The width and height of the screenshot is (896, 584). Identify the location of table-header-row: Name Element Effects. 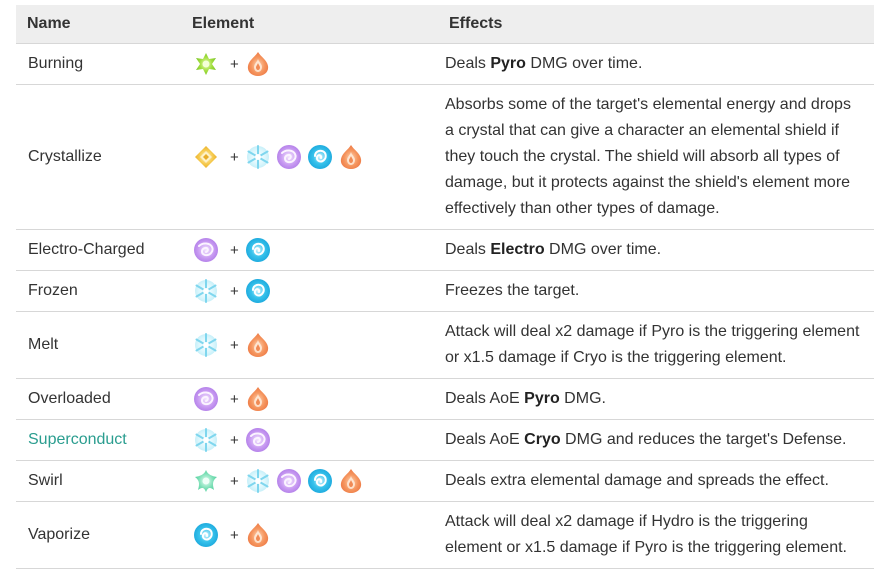
(445, 24).